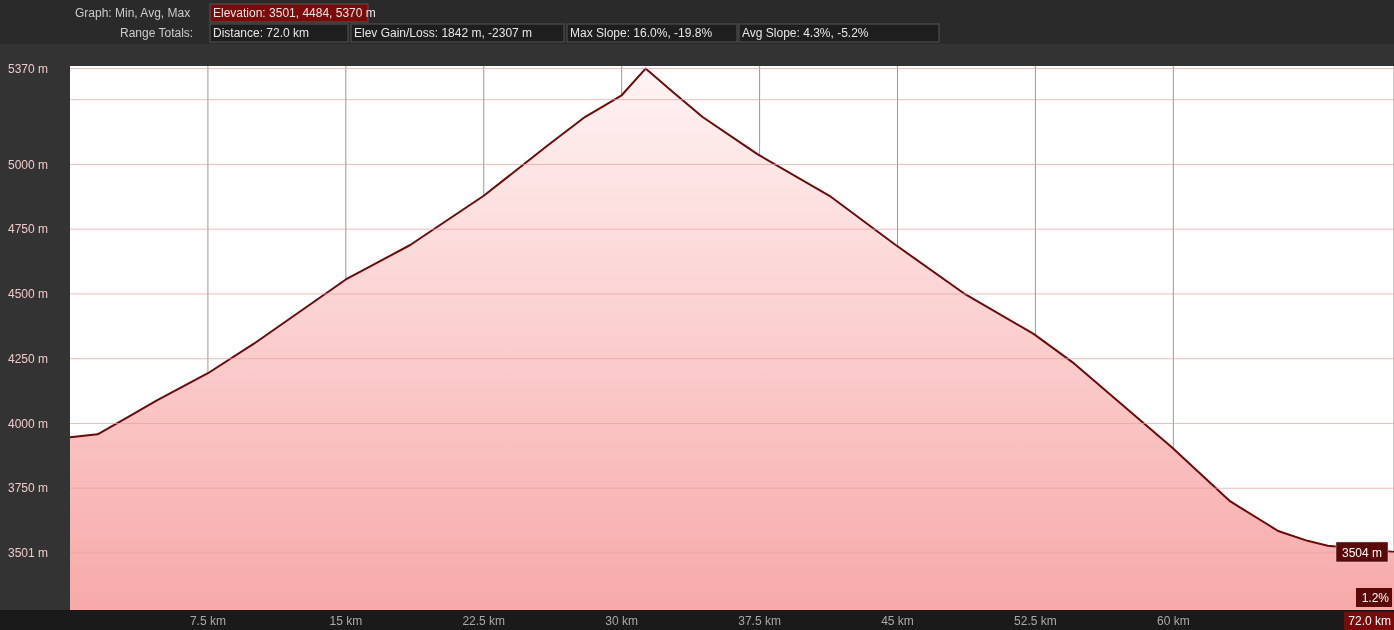  What do you see at coordinates (207, 621) in the screenshot?
I see `x-tick-label: 7.5 km` at bounding box center [207, 621].